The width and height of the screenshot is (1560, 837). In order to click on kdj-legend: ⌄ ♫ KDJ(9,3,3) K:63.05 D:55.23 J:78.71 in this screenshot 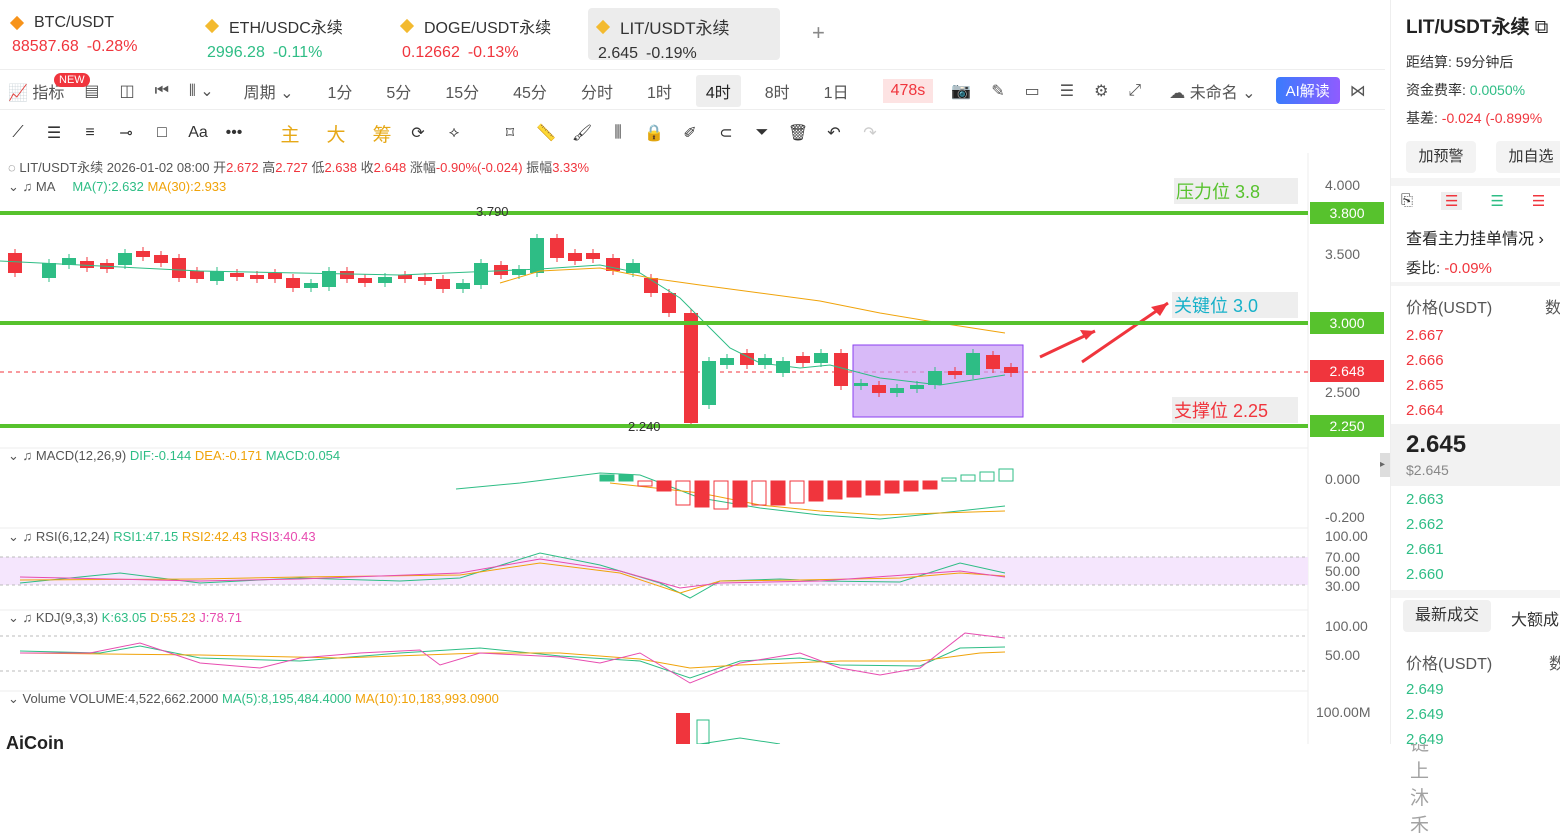, I will do `click(125, 618)`.